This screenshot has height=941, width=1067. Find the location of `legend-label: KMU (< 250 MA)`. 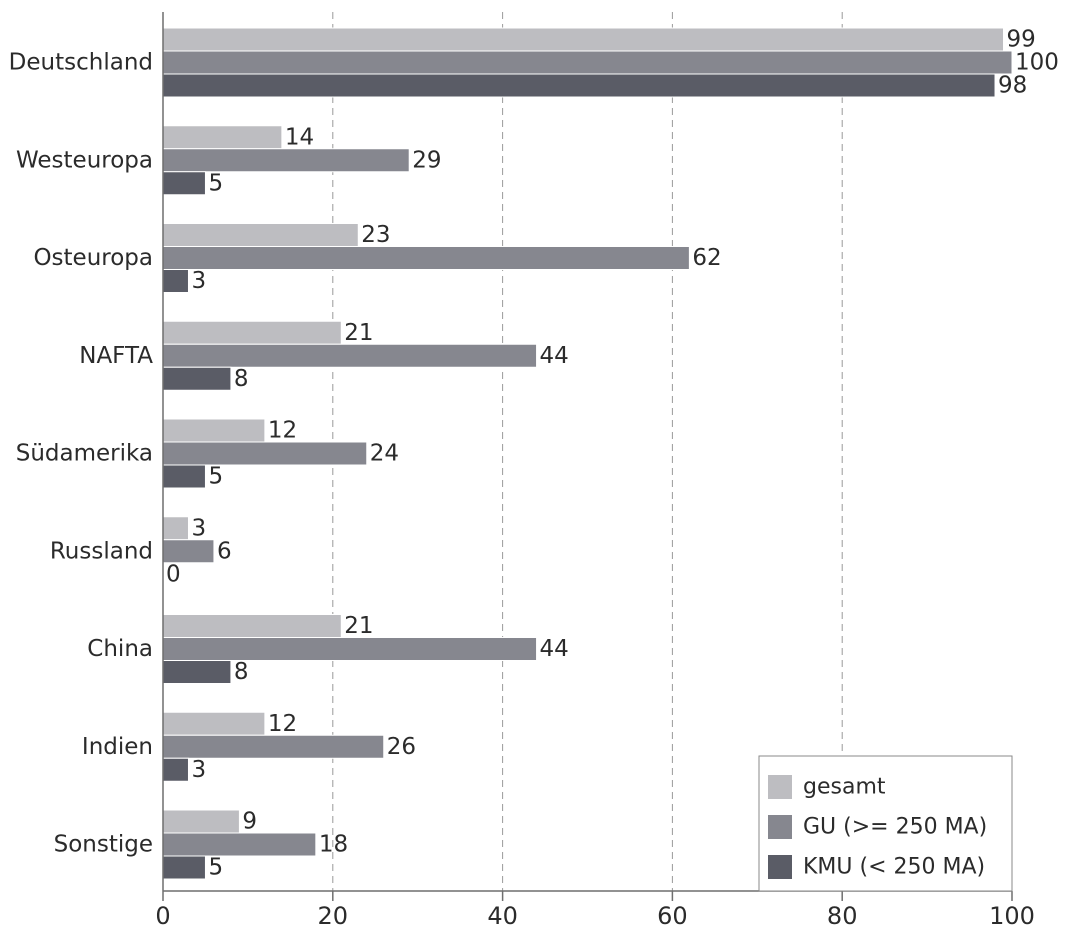

legend-label: KMU (< 250 MA) is located at coordinates (894, 867).